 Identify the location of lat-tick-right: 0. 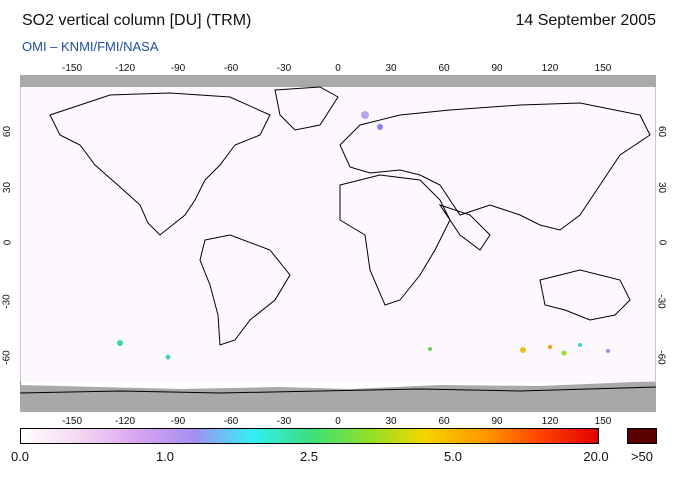
(662, 242).